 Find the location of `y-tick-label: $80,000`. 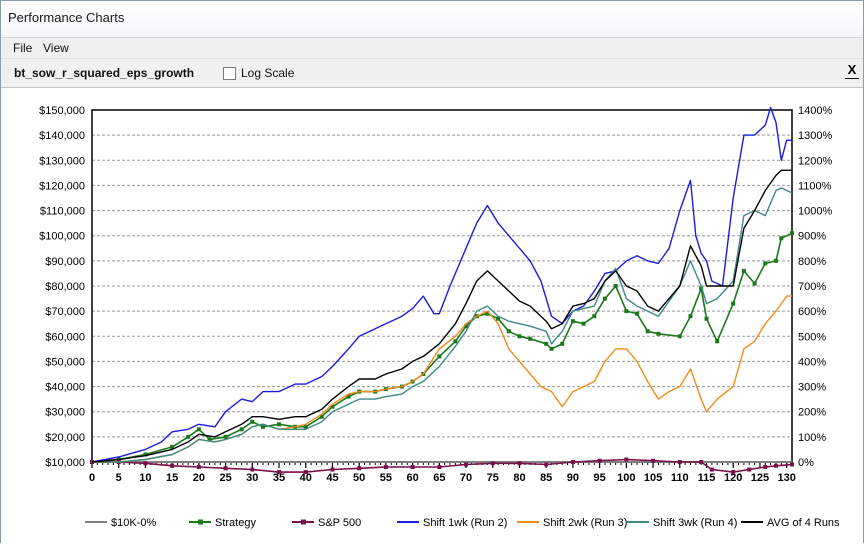

y-tick-label: $80,000 is located at coordinates (65, 287).